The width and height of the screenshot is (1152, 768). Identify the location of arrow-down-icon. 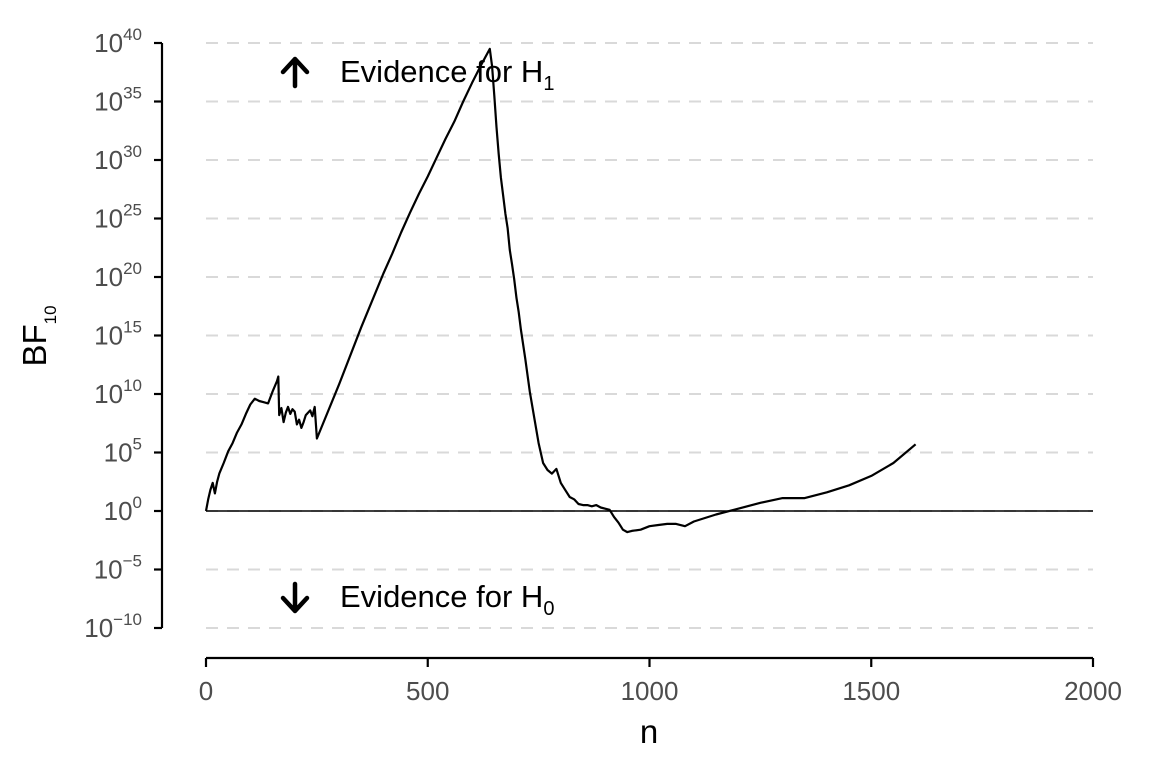
(295, 597).